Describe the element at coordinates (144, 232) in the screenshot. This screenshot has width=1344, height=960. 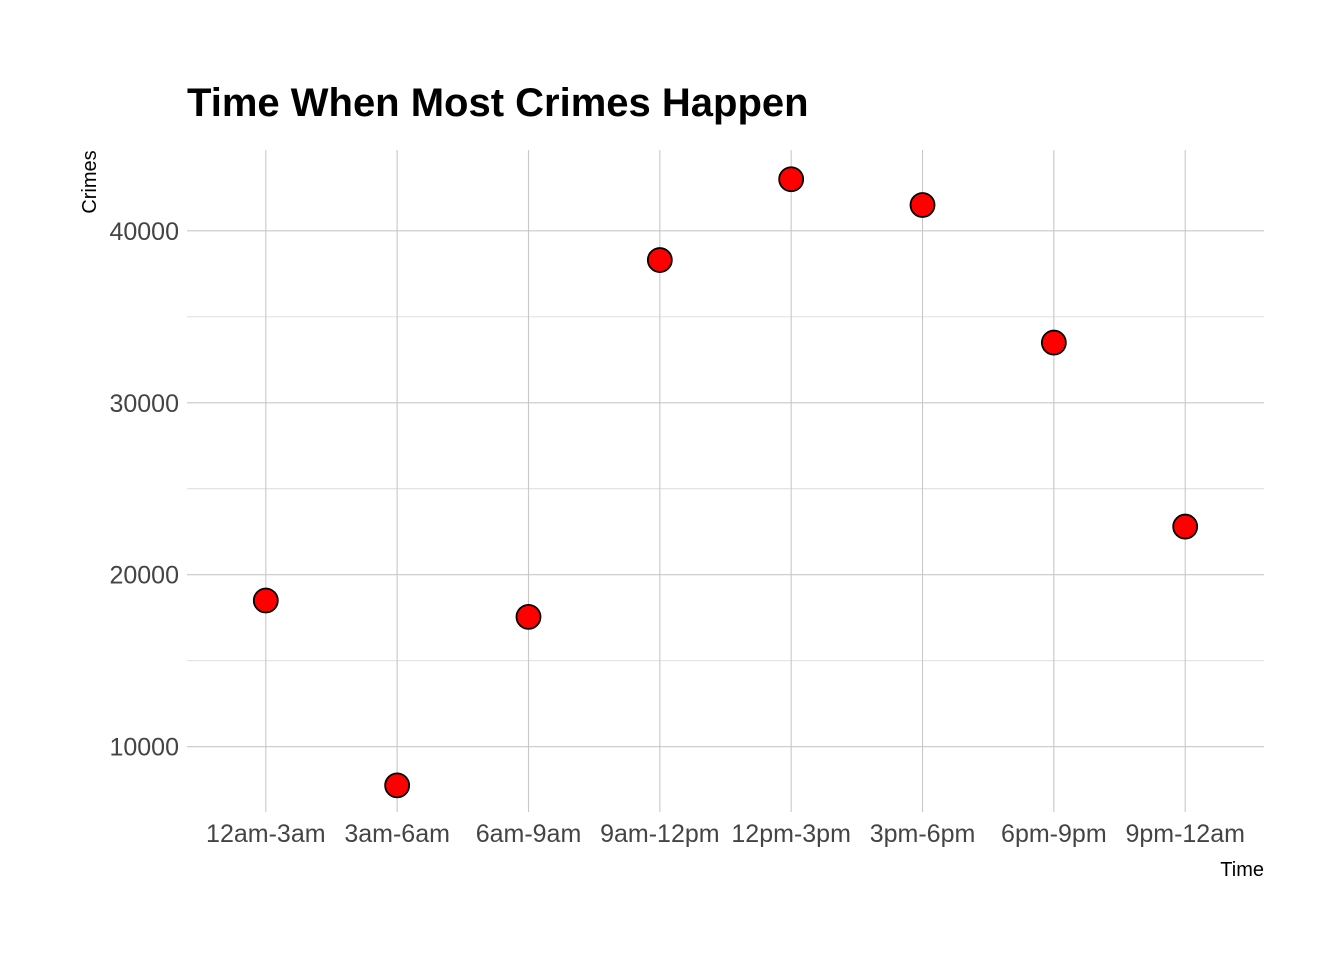
I see `y-tick-label: 40000` at that location.